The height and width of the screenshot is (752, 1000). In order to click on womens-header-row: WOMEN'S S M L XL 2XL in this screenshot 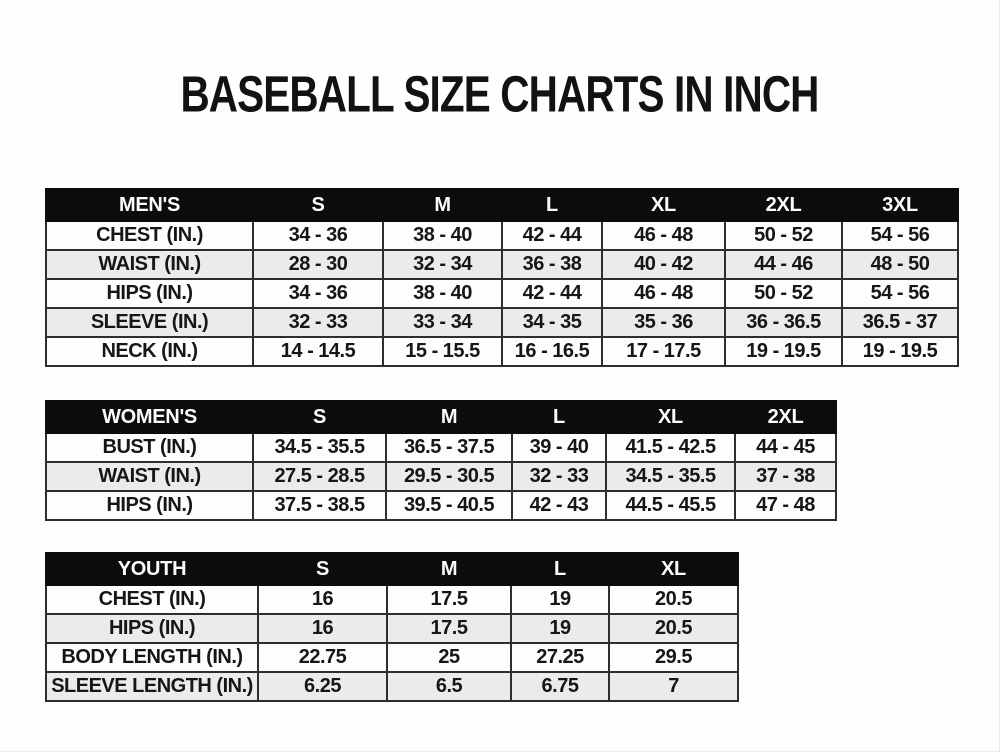, I will do `click(441, 417)`.